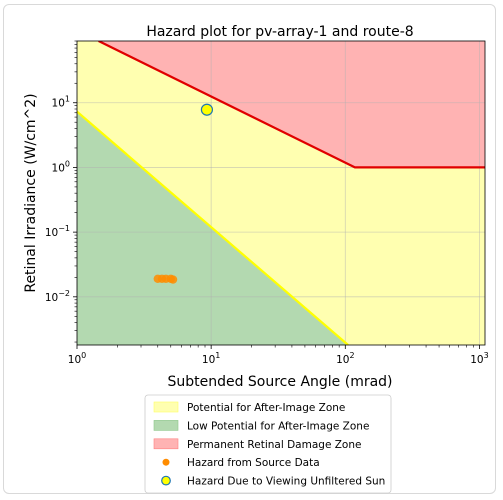 The image size is (503, 500). Describe the element at coordinates (253, 463) in the screenshot. I see `legend-label: Hazard from Source Data` at that location.